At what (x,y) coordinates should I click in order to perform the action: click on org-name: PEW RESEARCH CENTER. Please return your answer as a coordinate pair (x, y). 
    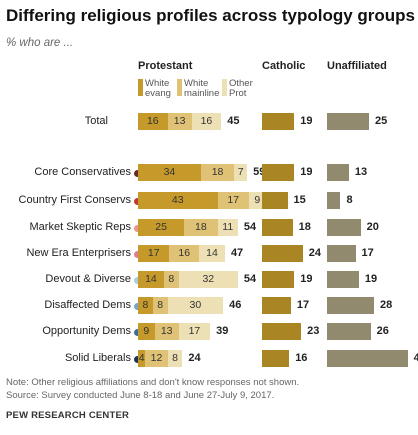
    Looking at the image, I should click on (68, 415).